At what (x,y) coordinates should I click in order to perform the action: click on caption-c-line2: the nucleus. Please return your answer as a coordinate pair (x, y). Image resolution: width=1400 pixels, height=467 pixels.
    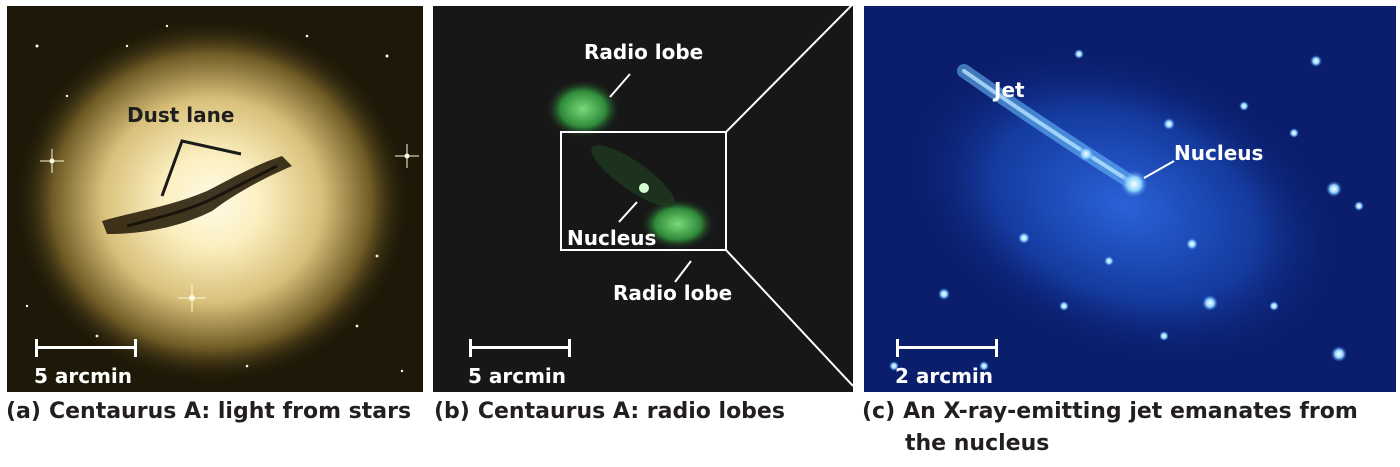
    Looking at the image, I should click on (977, 444).